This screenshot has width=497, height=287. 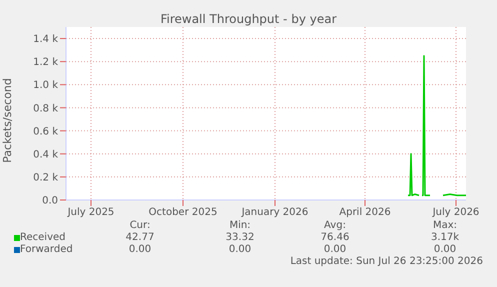 I want to click on x-tick-label: October 2025, so click(x=183, y=212).